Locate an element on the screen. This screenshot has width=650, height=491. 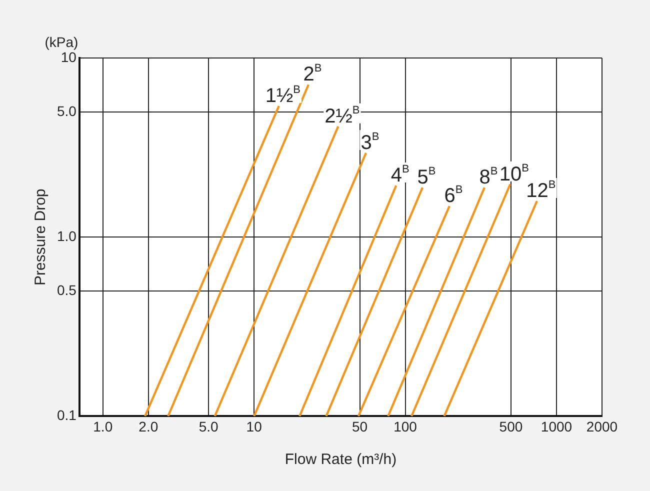
text: (kPa) is located at coordinates (61, 42).